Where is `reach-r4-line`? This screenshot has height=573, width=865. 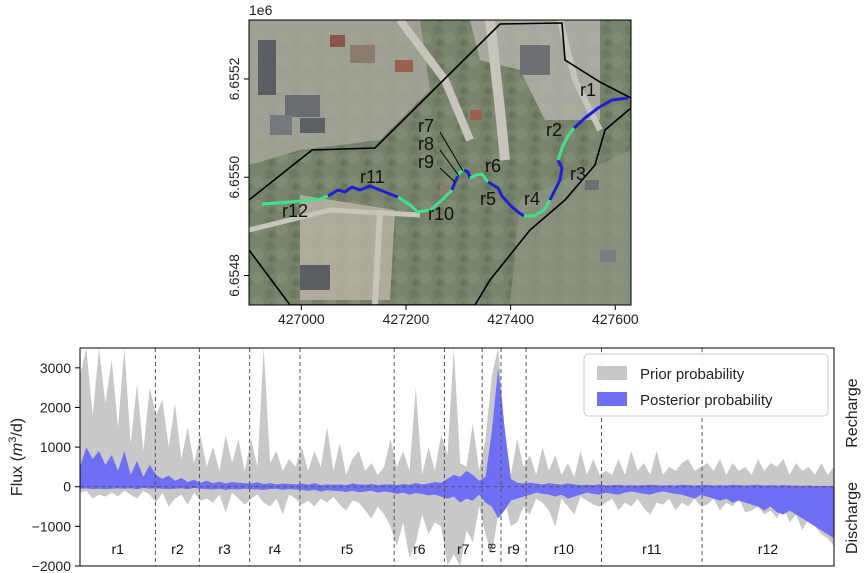 reach-r4-line is located at coordinates (538, 208).